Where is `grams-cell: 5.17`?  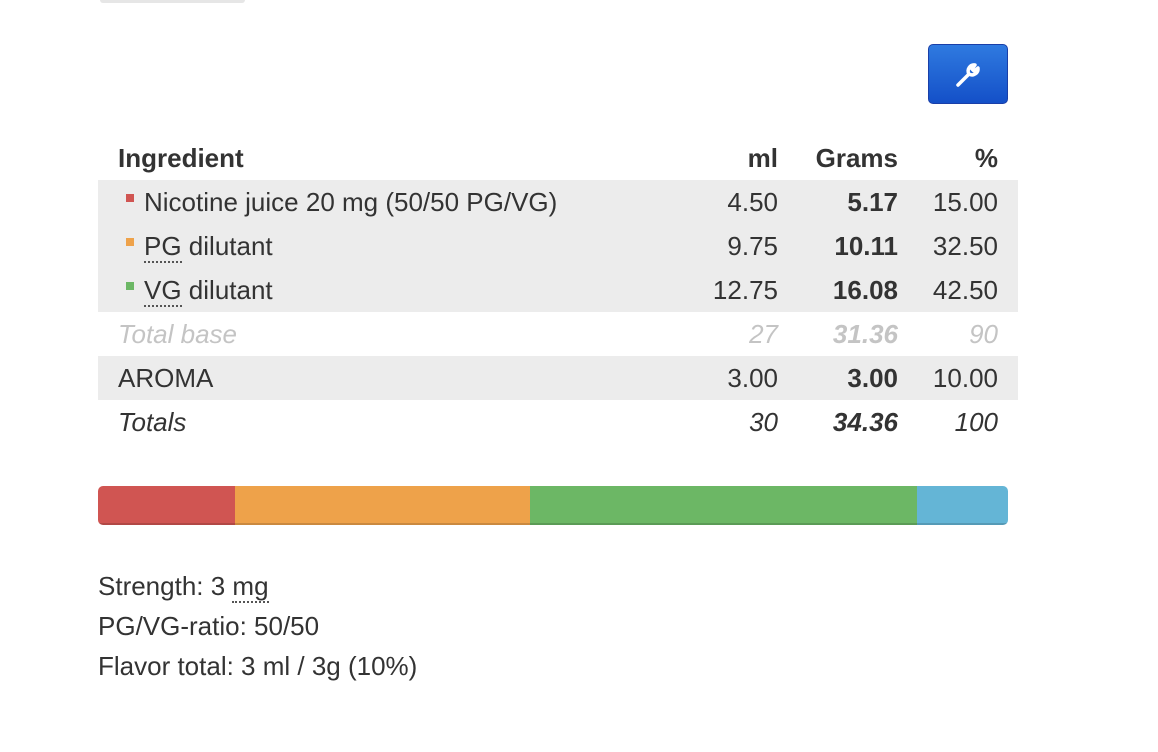 grams-cell: 5.17 is located at coordinates (872, 202).